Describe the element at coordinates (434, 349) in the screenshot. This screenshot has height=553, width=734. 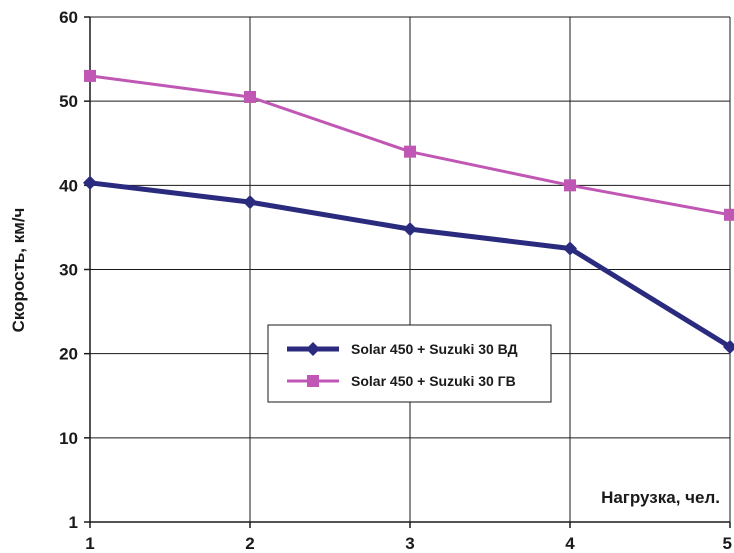
I see `legend-label: Solar 450 + Suzuki 30 ВД` at that location.